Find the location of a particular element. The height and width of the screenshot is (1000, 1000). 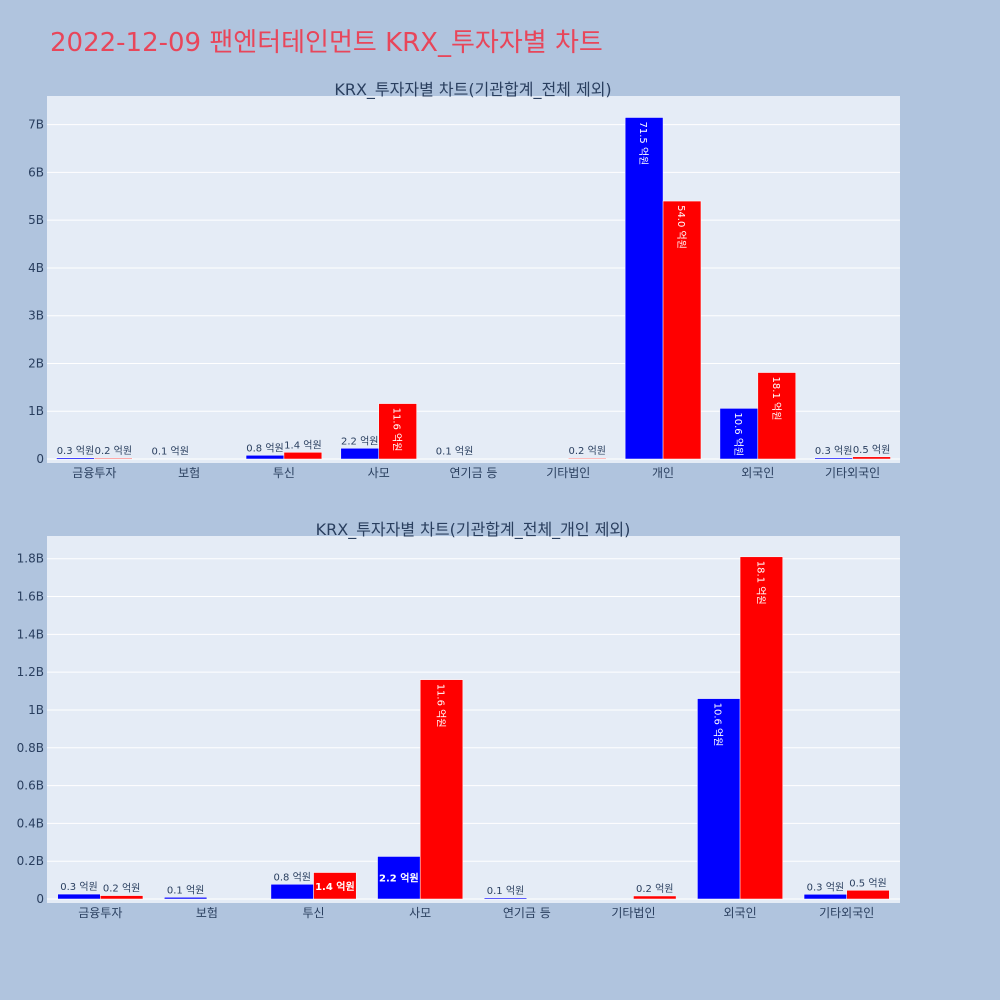

y-tick-label: 2B is located at coordinates (36, 363).